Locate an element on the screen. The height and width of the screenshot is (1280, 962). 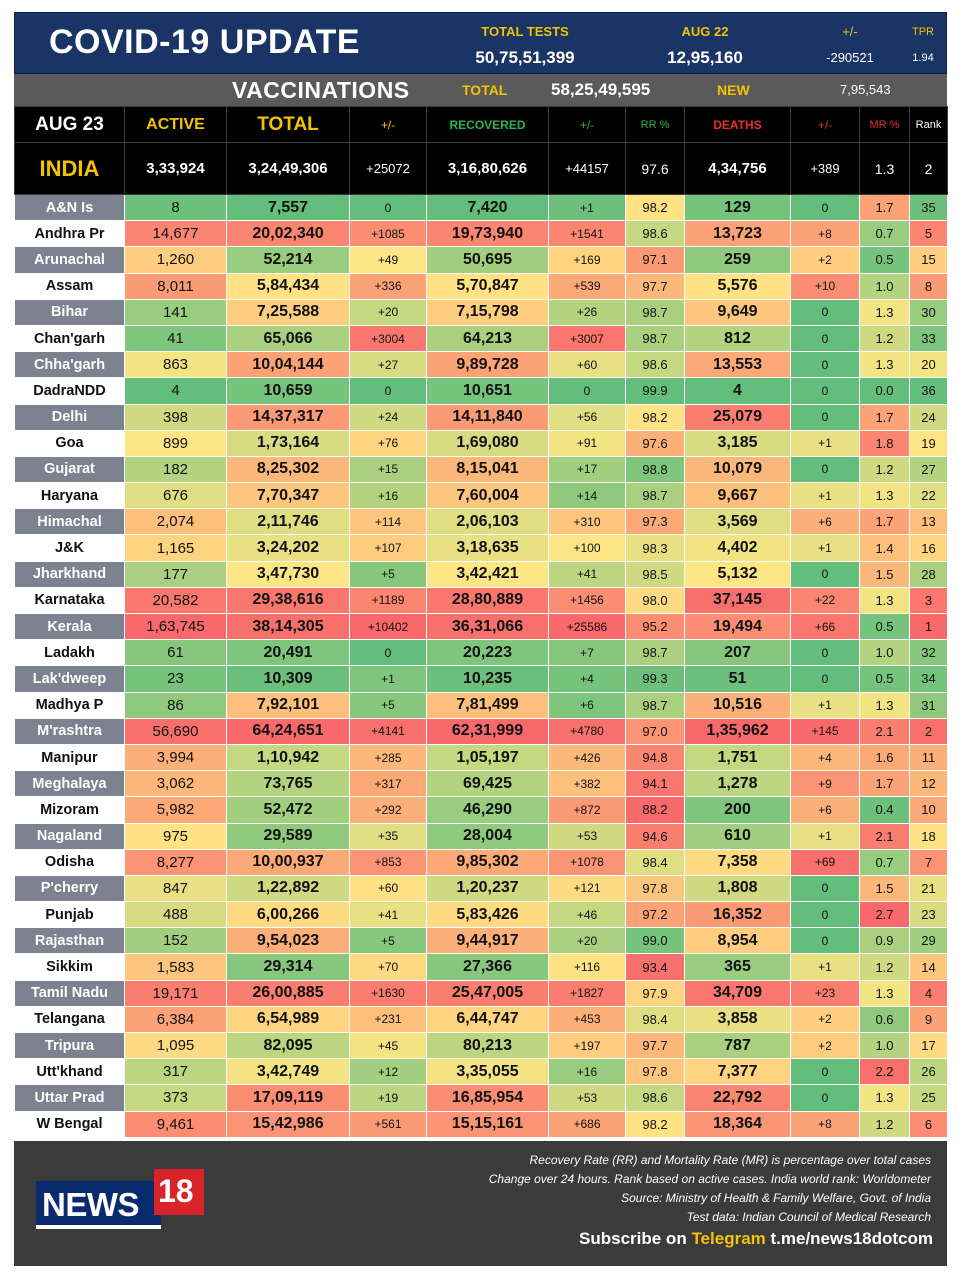
cell-recovered-change: +100 is located at coordinates (587, 548).